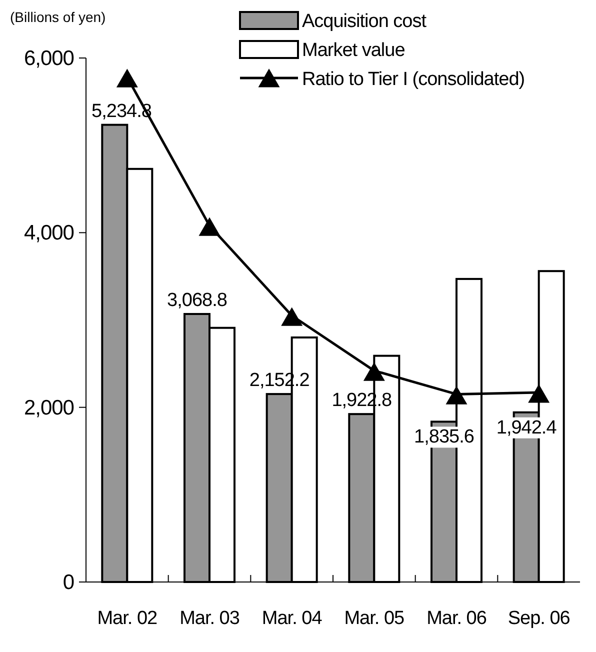 The width and height of the screenshot is (596, 652). What do you see at coordinates (127, 618) in the screenshot?
I see `x-tick-label: Mar. 02` at bounding box center [127, 618].